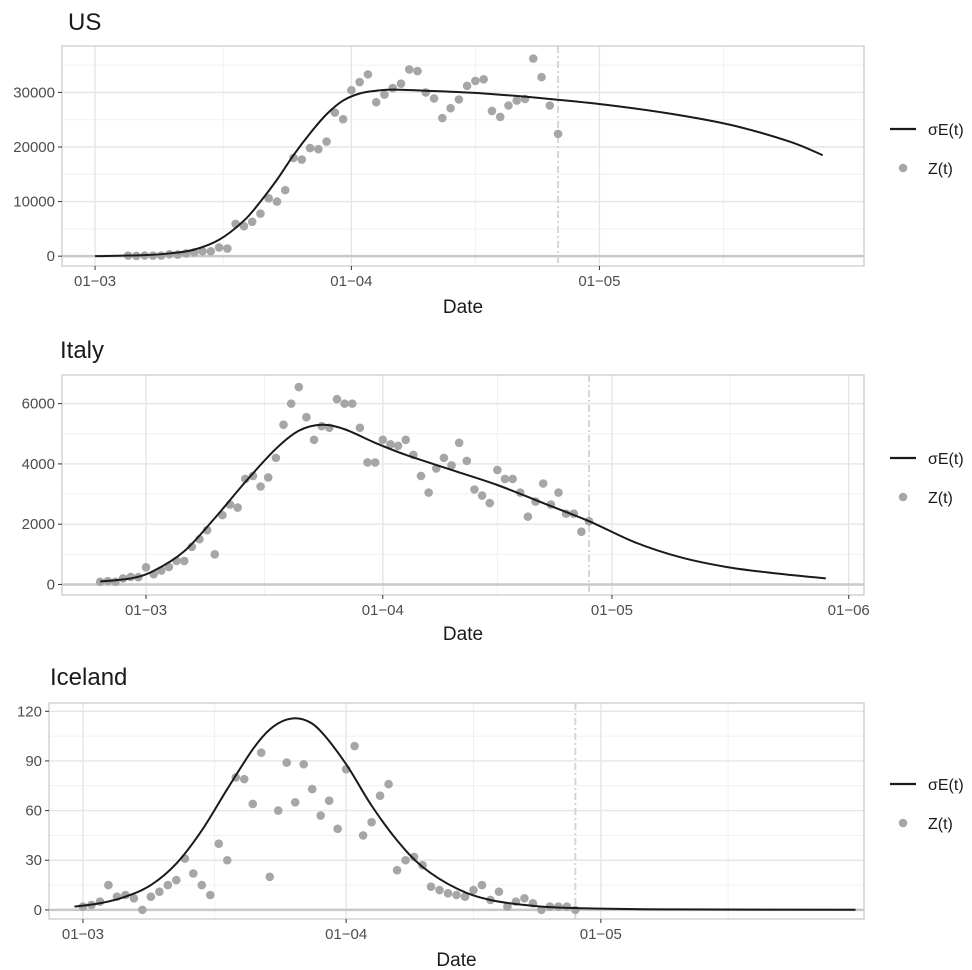  Describe the element at coordinates (463, 503) in the screenshot. I see `sigma-e-line` at that location.